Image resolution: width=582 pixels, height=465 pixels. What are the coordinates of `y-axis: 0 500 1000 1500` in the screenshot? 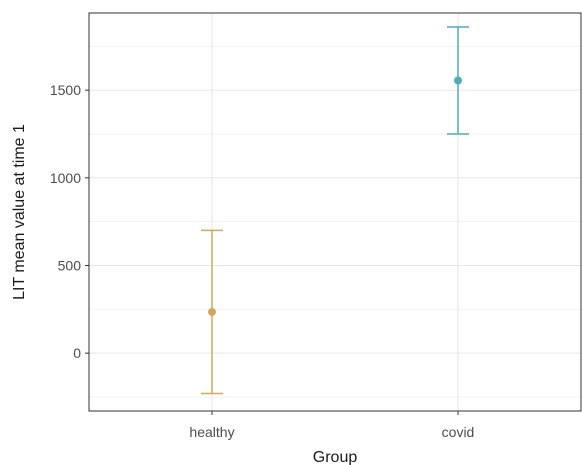 It's located at (69, 221).